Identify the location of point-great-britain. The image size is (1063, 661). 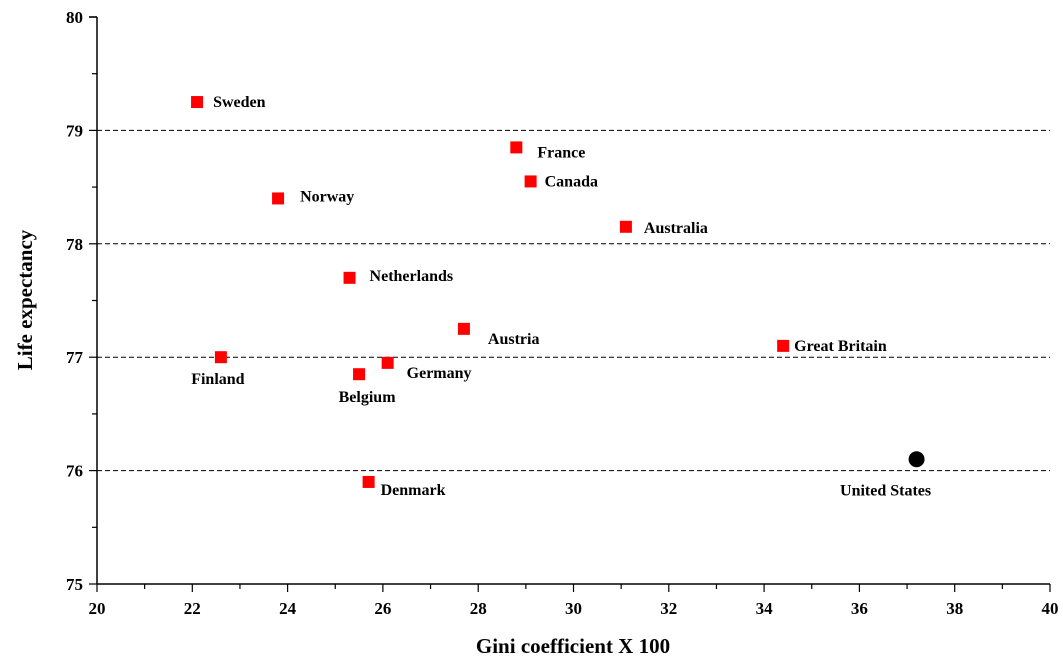
(783, 345).